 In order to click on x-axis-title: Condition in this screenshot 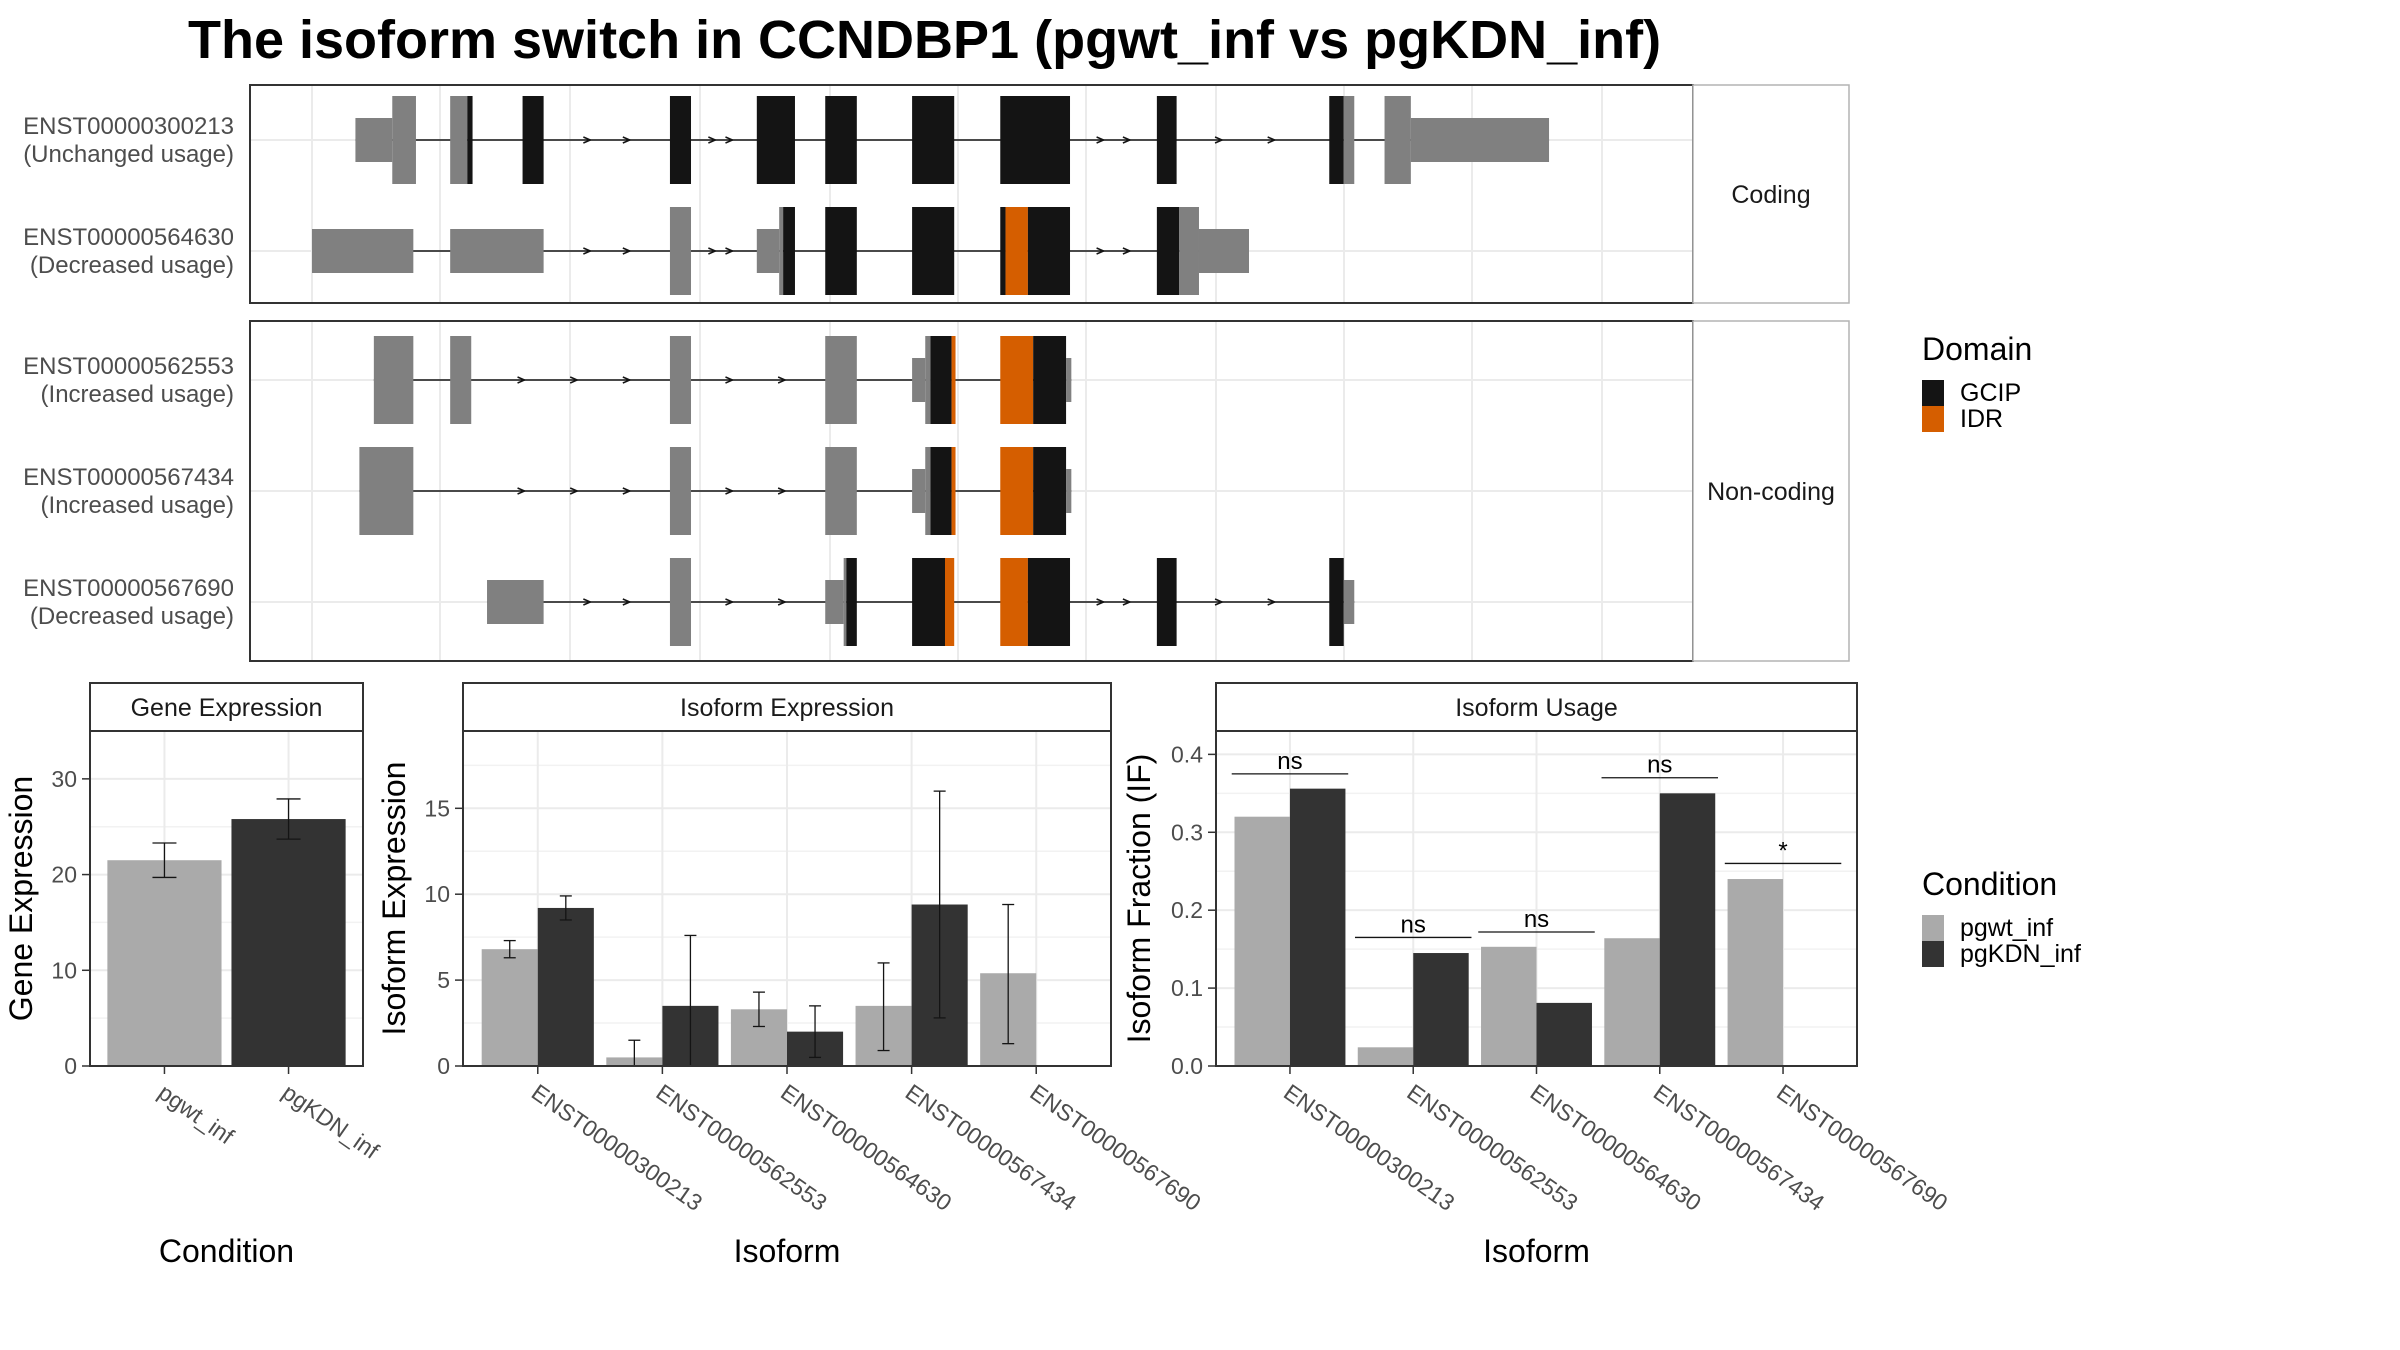, I will do `click(226, 1251)`.